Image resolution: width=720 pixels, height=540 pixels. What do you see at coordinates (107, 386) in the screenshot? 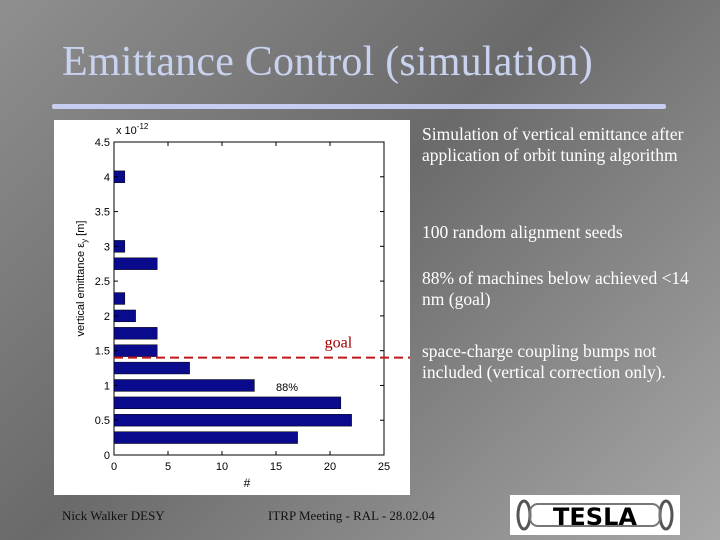
I see `y-tick-label: 1` at bounding box center [107, 386].